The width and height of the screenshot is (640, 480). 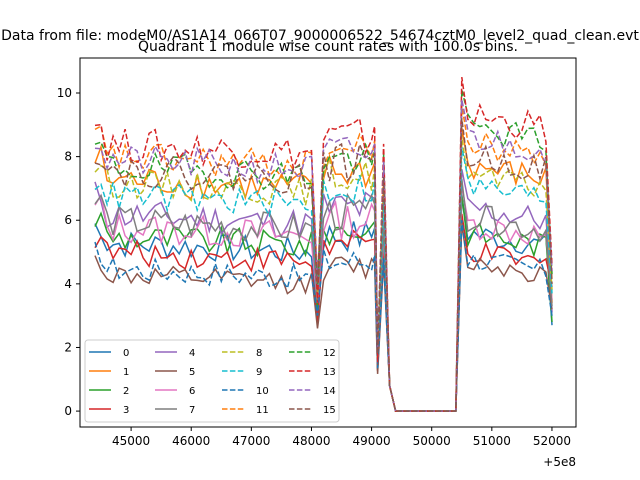 I want to click on x-offset-label: +5e8, so click(x=559, y=462).